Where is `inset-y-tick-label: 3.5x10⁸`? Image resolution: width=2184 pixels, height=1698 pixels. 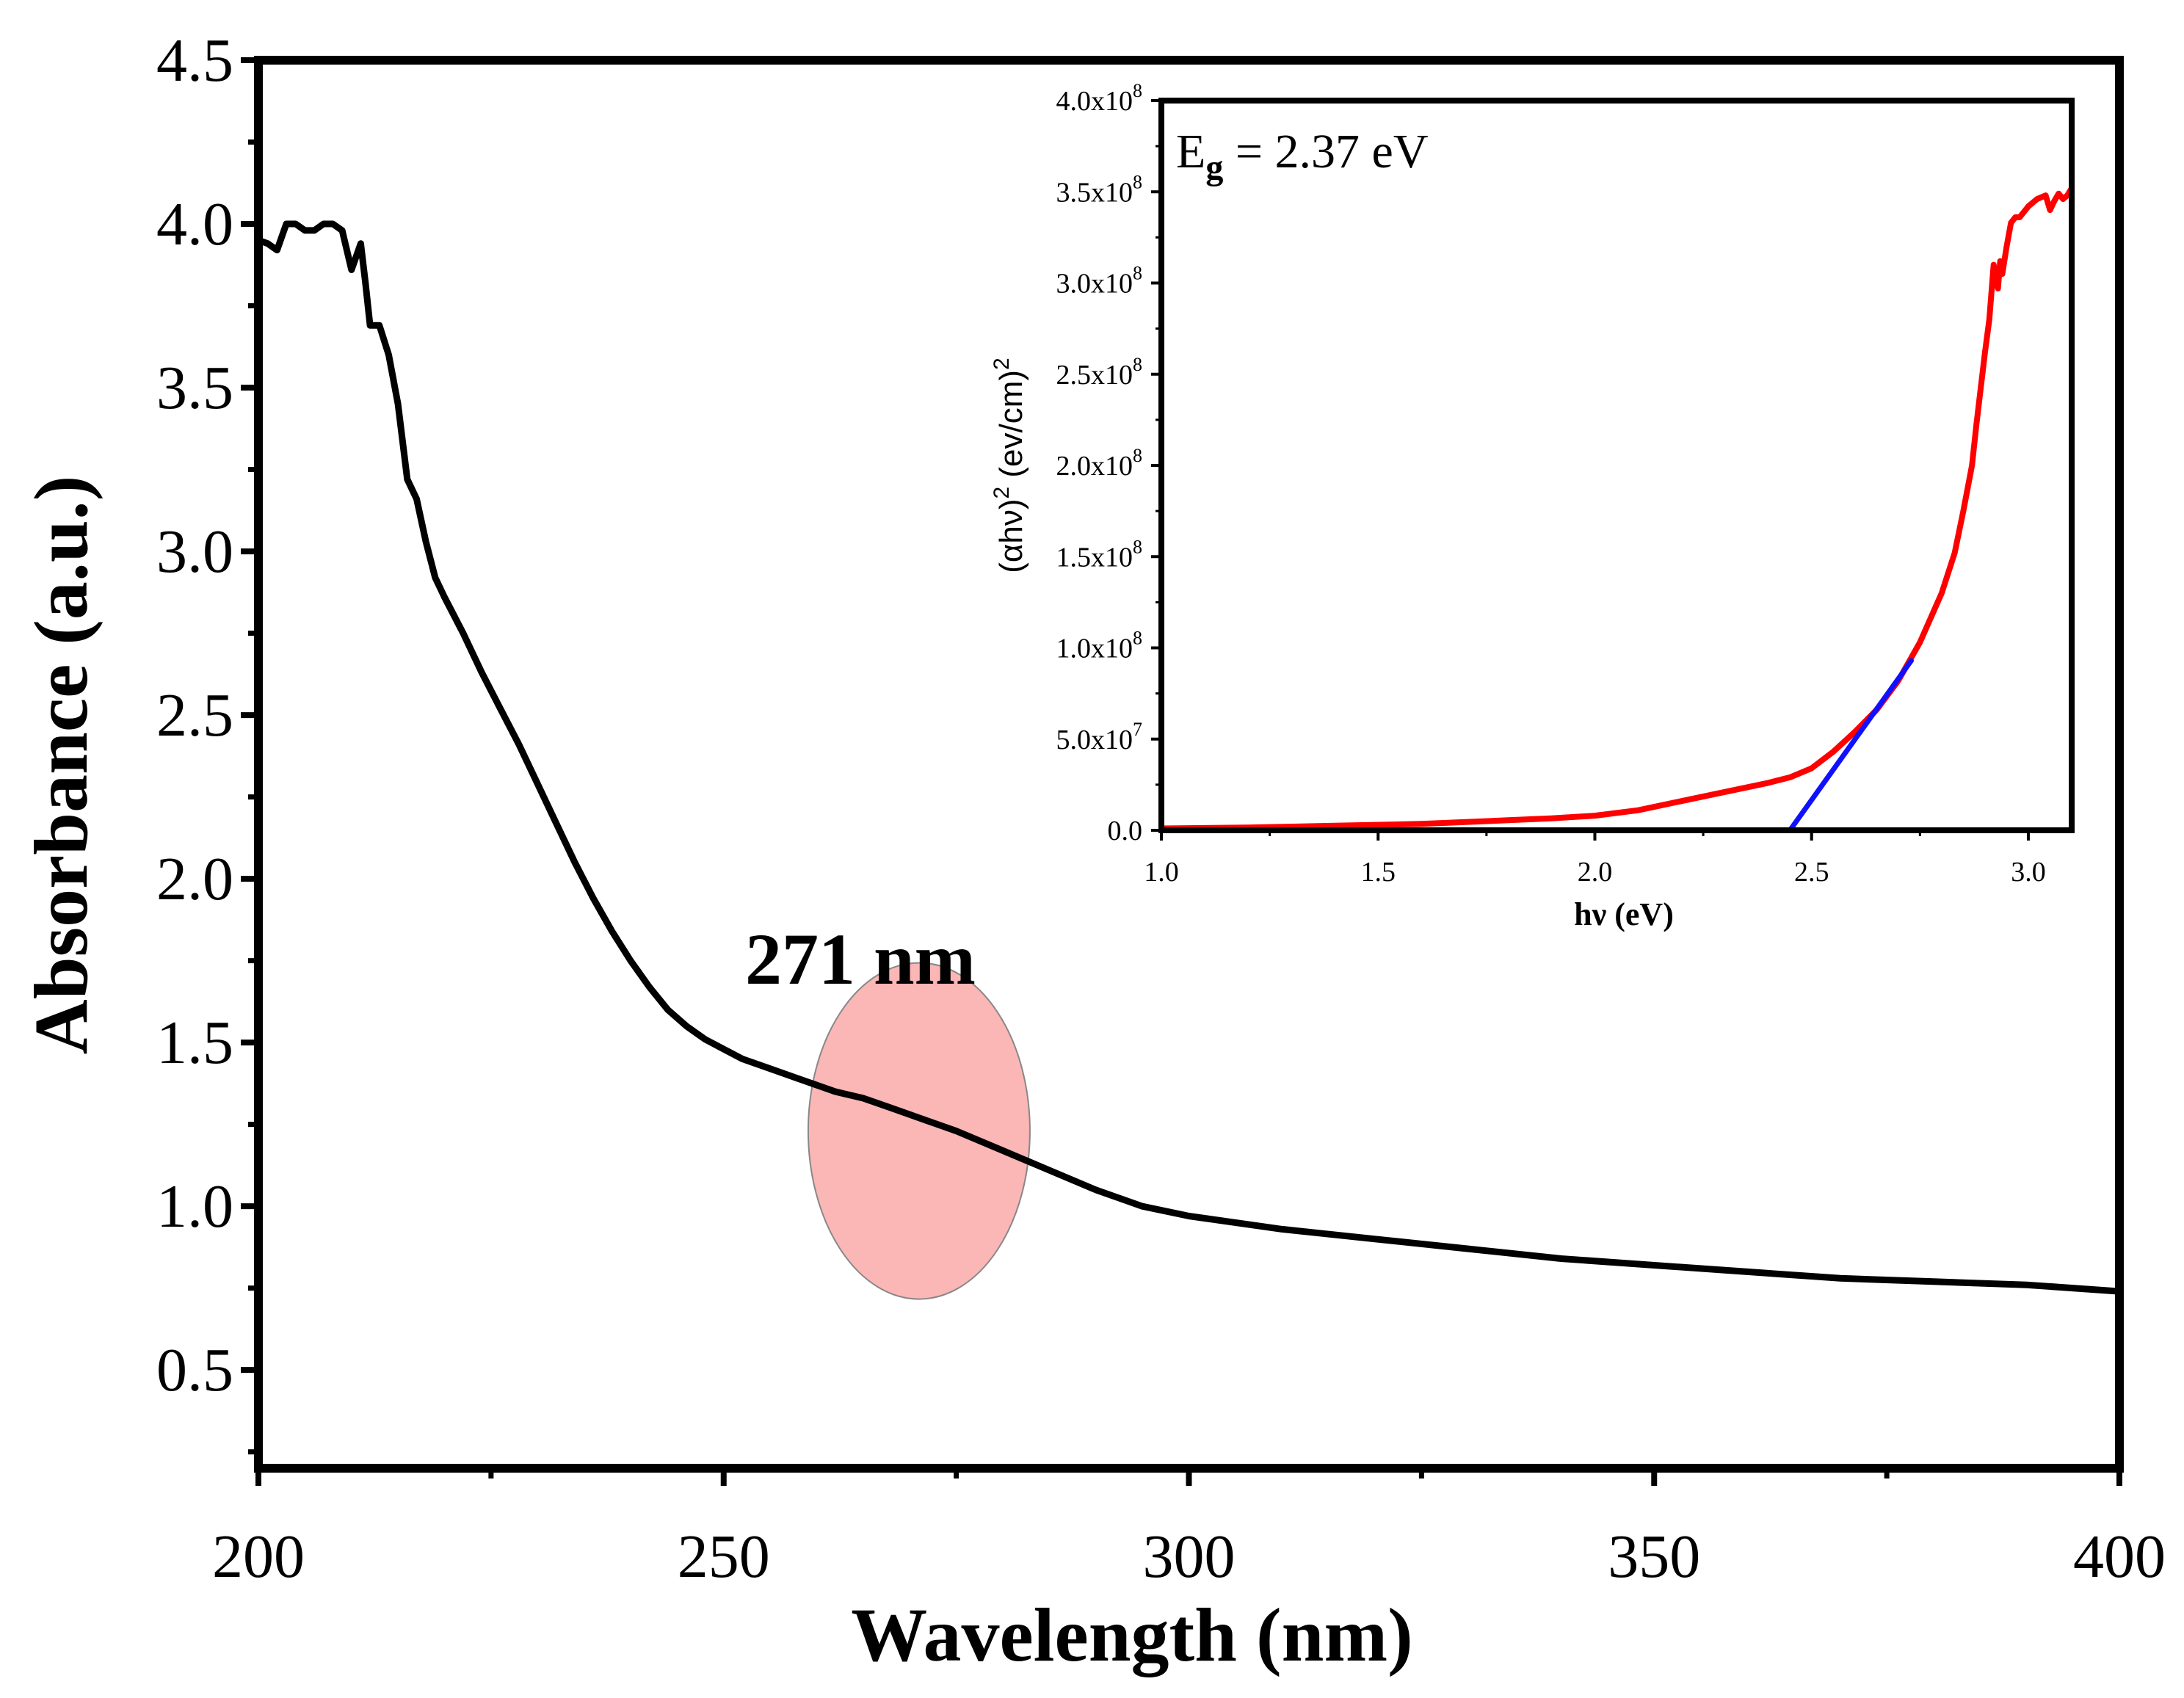 inset-y-tick-label: 3.5x10⁸ is located at coordinates (1099, 189).